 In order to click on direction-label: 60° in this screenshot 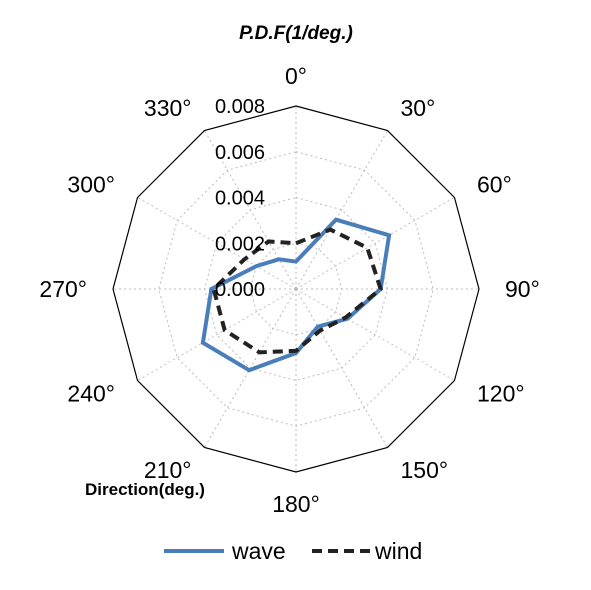, I will do `click(494, 185)`.